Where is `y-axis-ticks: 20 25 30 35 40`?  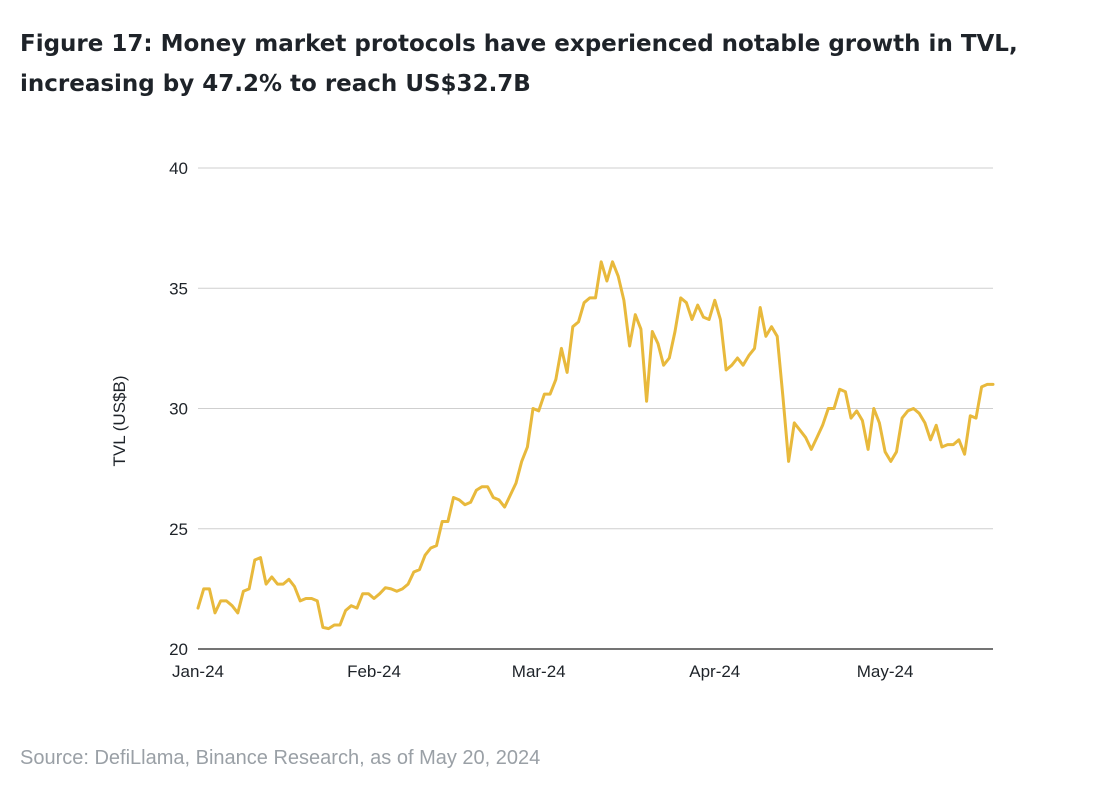
y-axis-ticks: 20 25 30 35 40 is located at coordinates (178, 409).